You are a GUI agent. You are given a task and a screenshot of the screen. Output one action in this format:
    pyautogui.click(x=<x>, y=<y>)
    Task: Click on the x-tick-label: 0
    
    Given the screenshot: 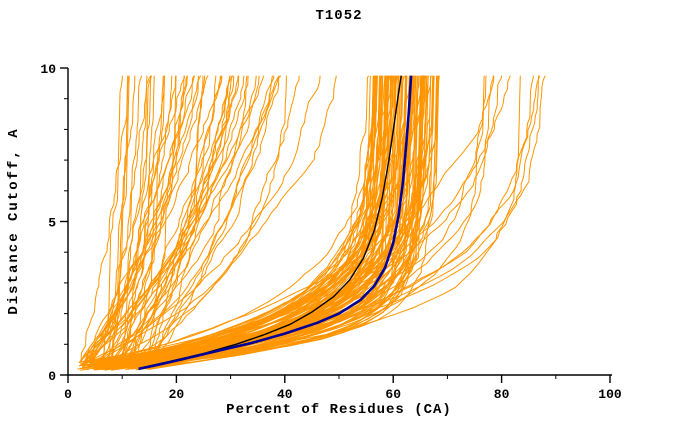 What is the action you would take?
    pyautogui.click(x=68, y=394)
    